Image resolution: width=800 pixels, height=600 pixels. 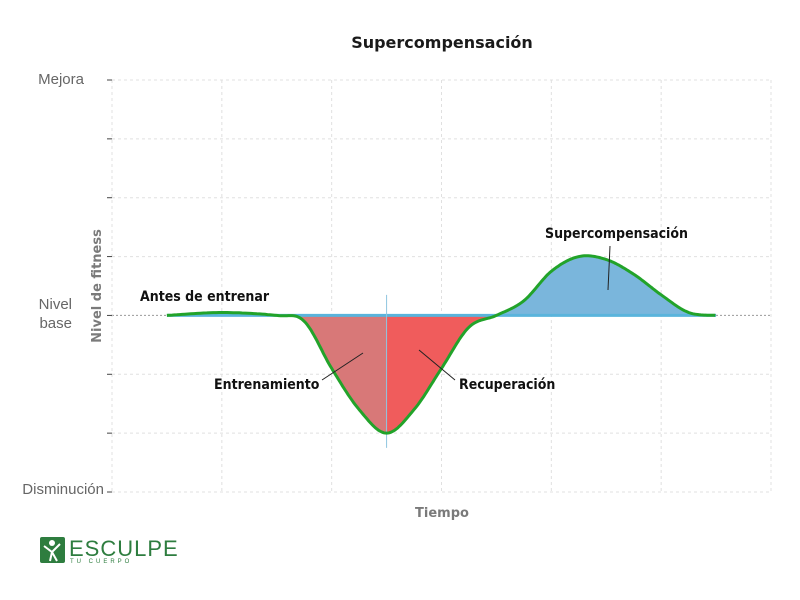 I want to click on annotation-supercompensacion: Supercompensación, so click(x=616, y=234).